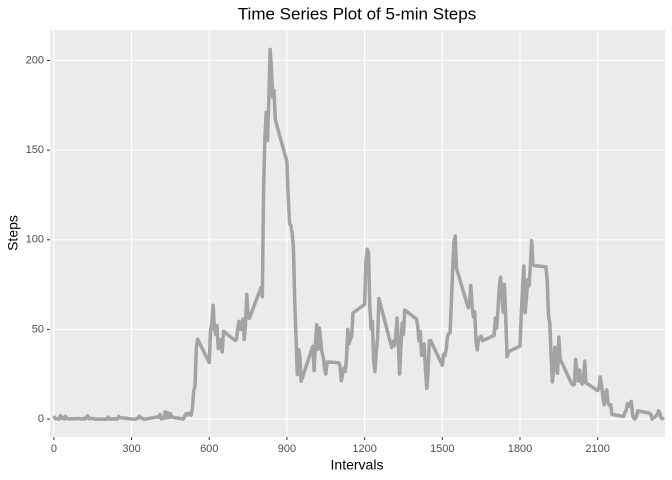 Image resolution: width=672 pixels, height=480 pixels. I want to click on x-tick-label: 900, so click(287, 449).